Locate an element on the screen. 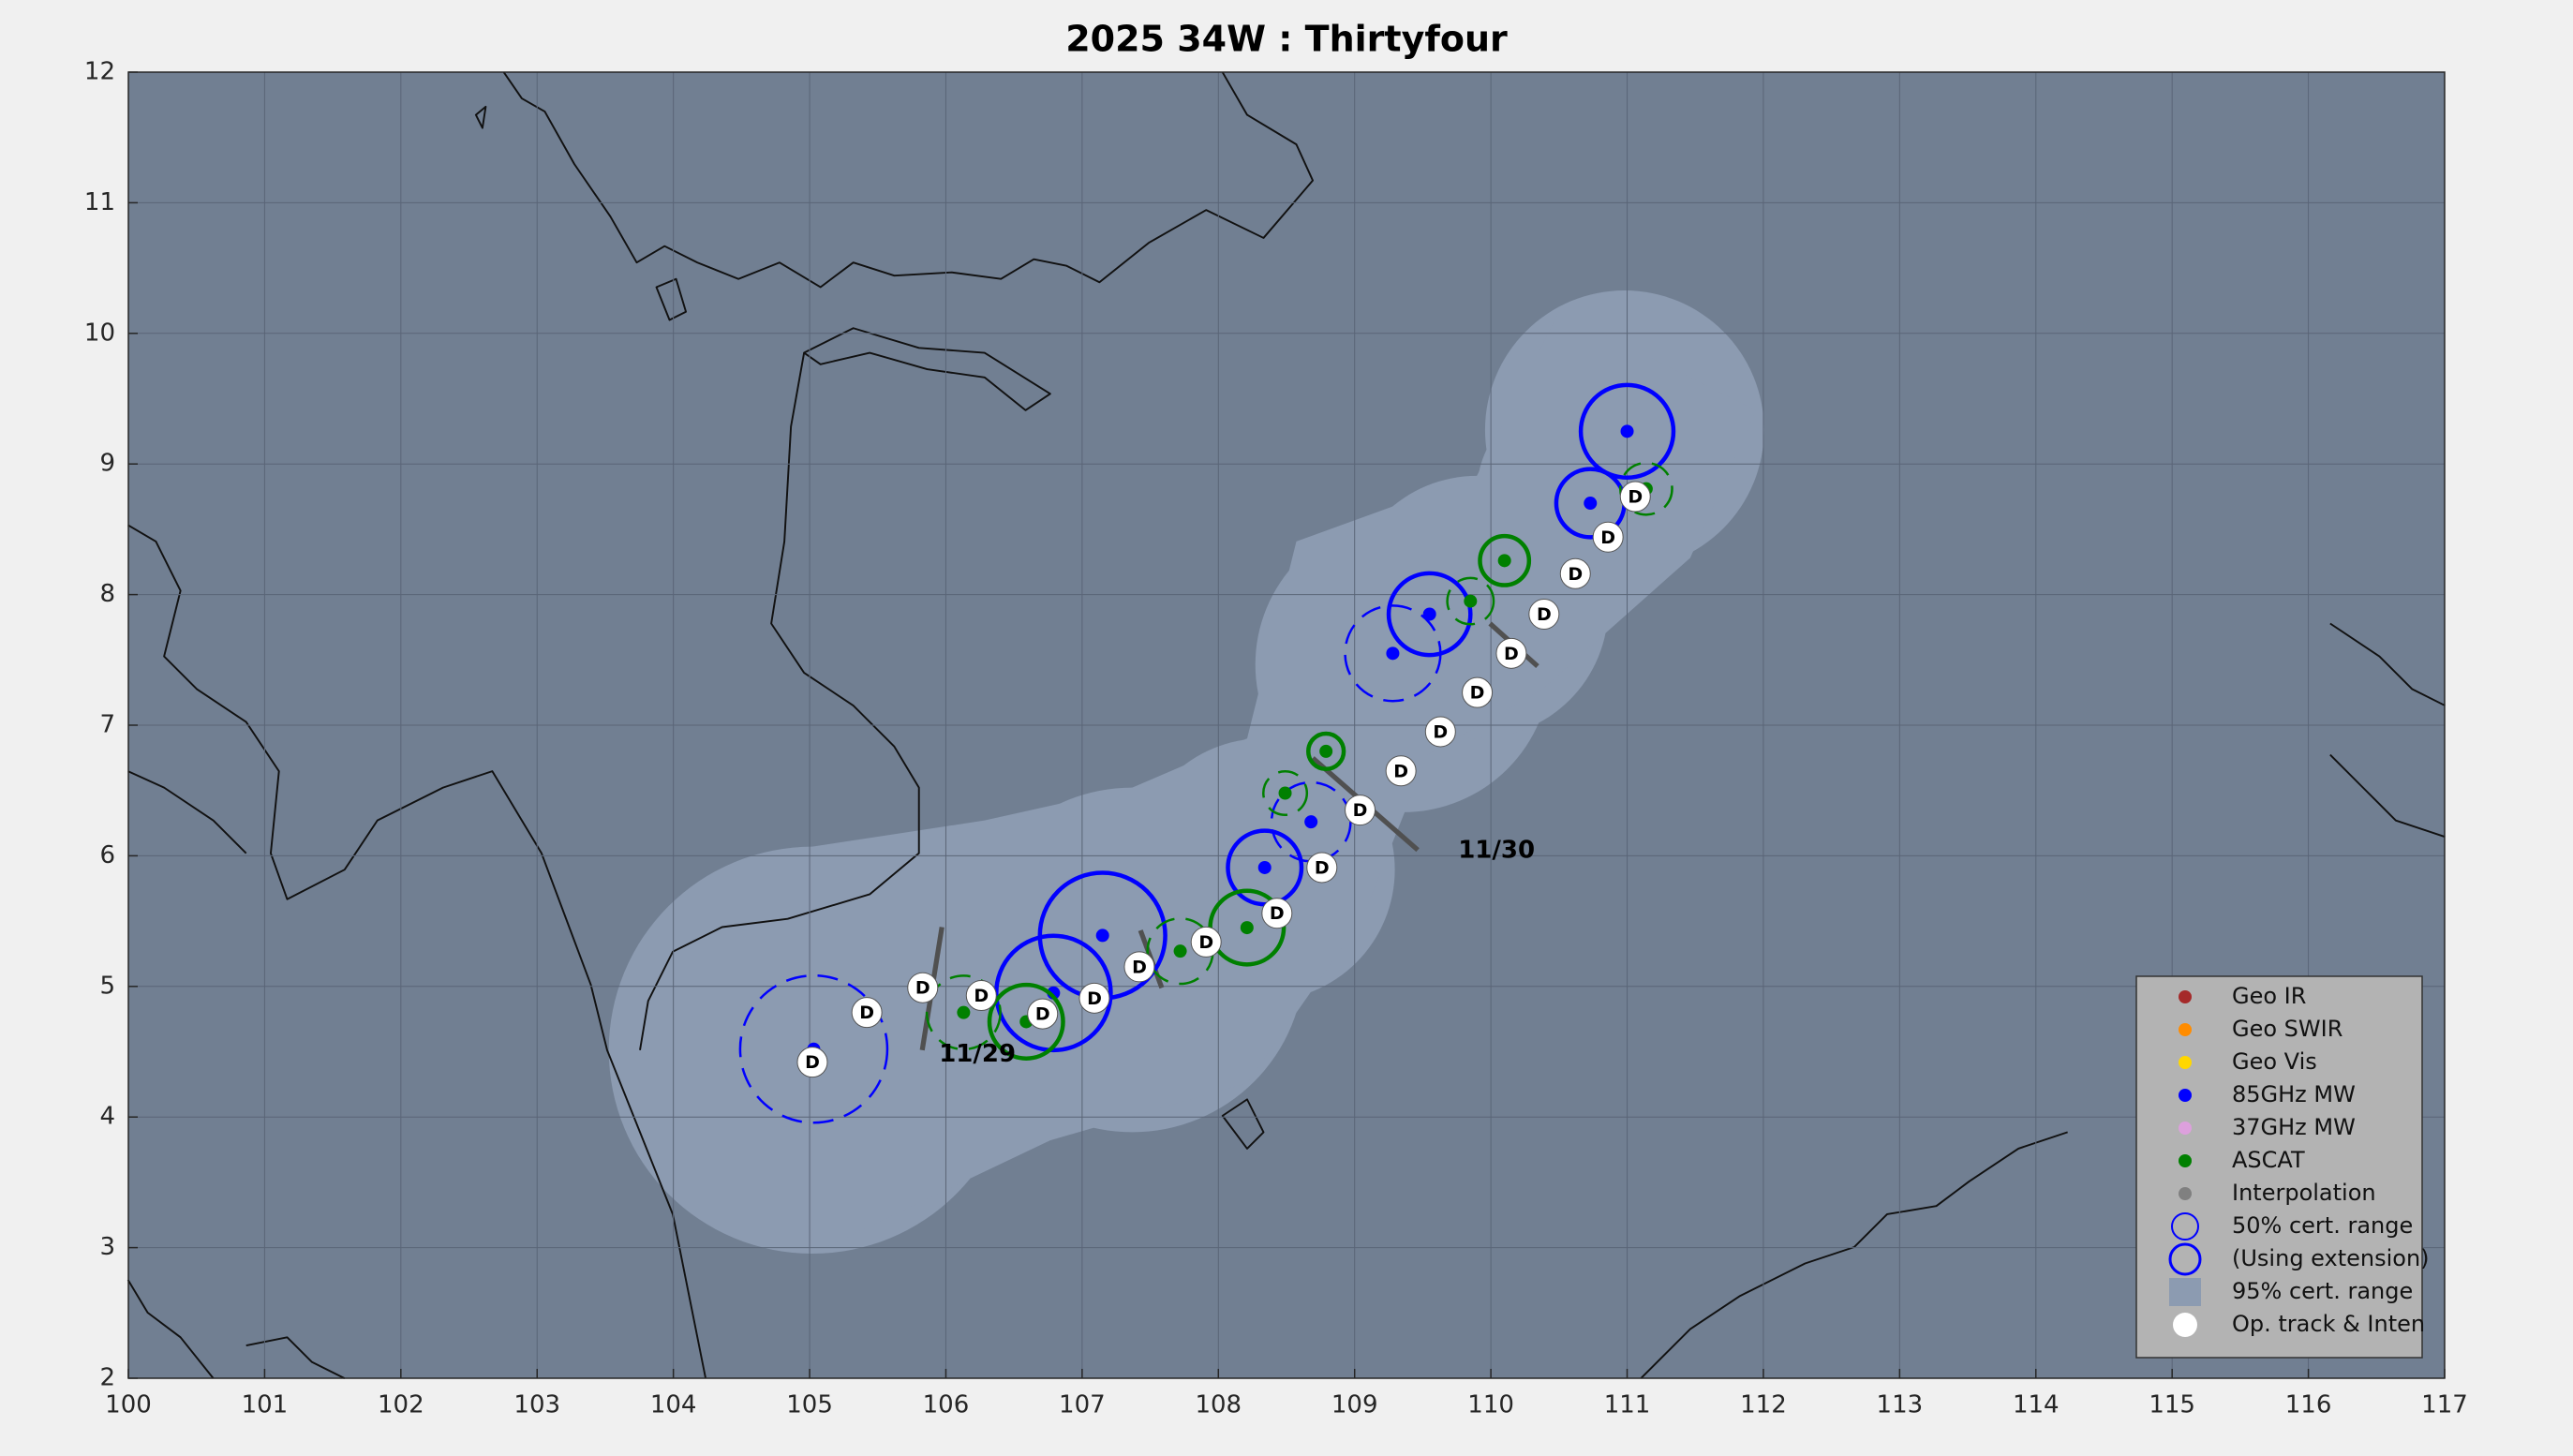  x-tick-label: 109 is located at coordinates (1354, 1405).